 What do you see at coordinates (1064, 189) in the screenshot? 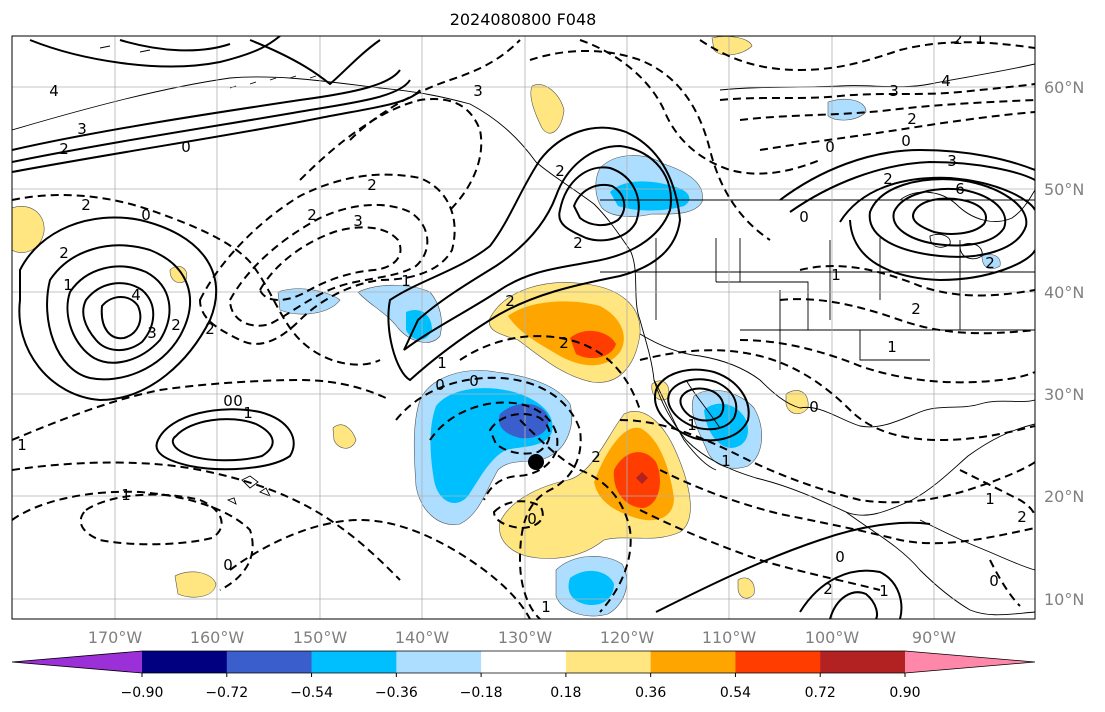
I see `latitude-label: 50°N` at bounding box center [1064, 189].